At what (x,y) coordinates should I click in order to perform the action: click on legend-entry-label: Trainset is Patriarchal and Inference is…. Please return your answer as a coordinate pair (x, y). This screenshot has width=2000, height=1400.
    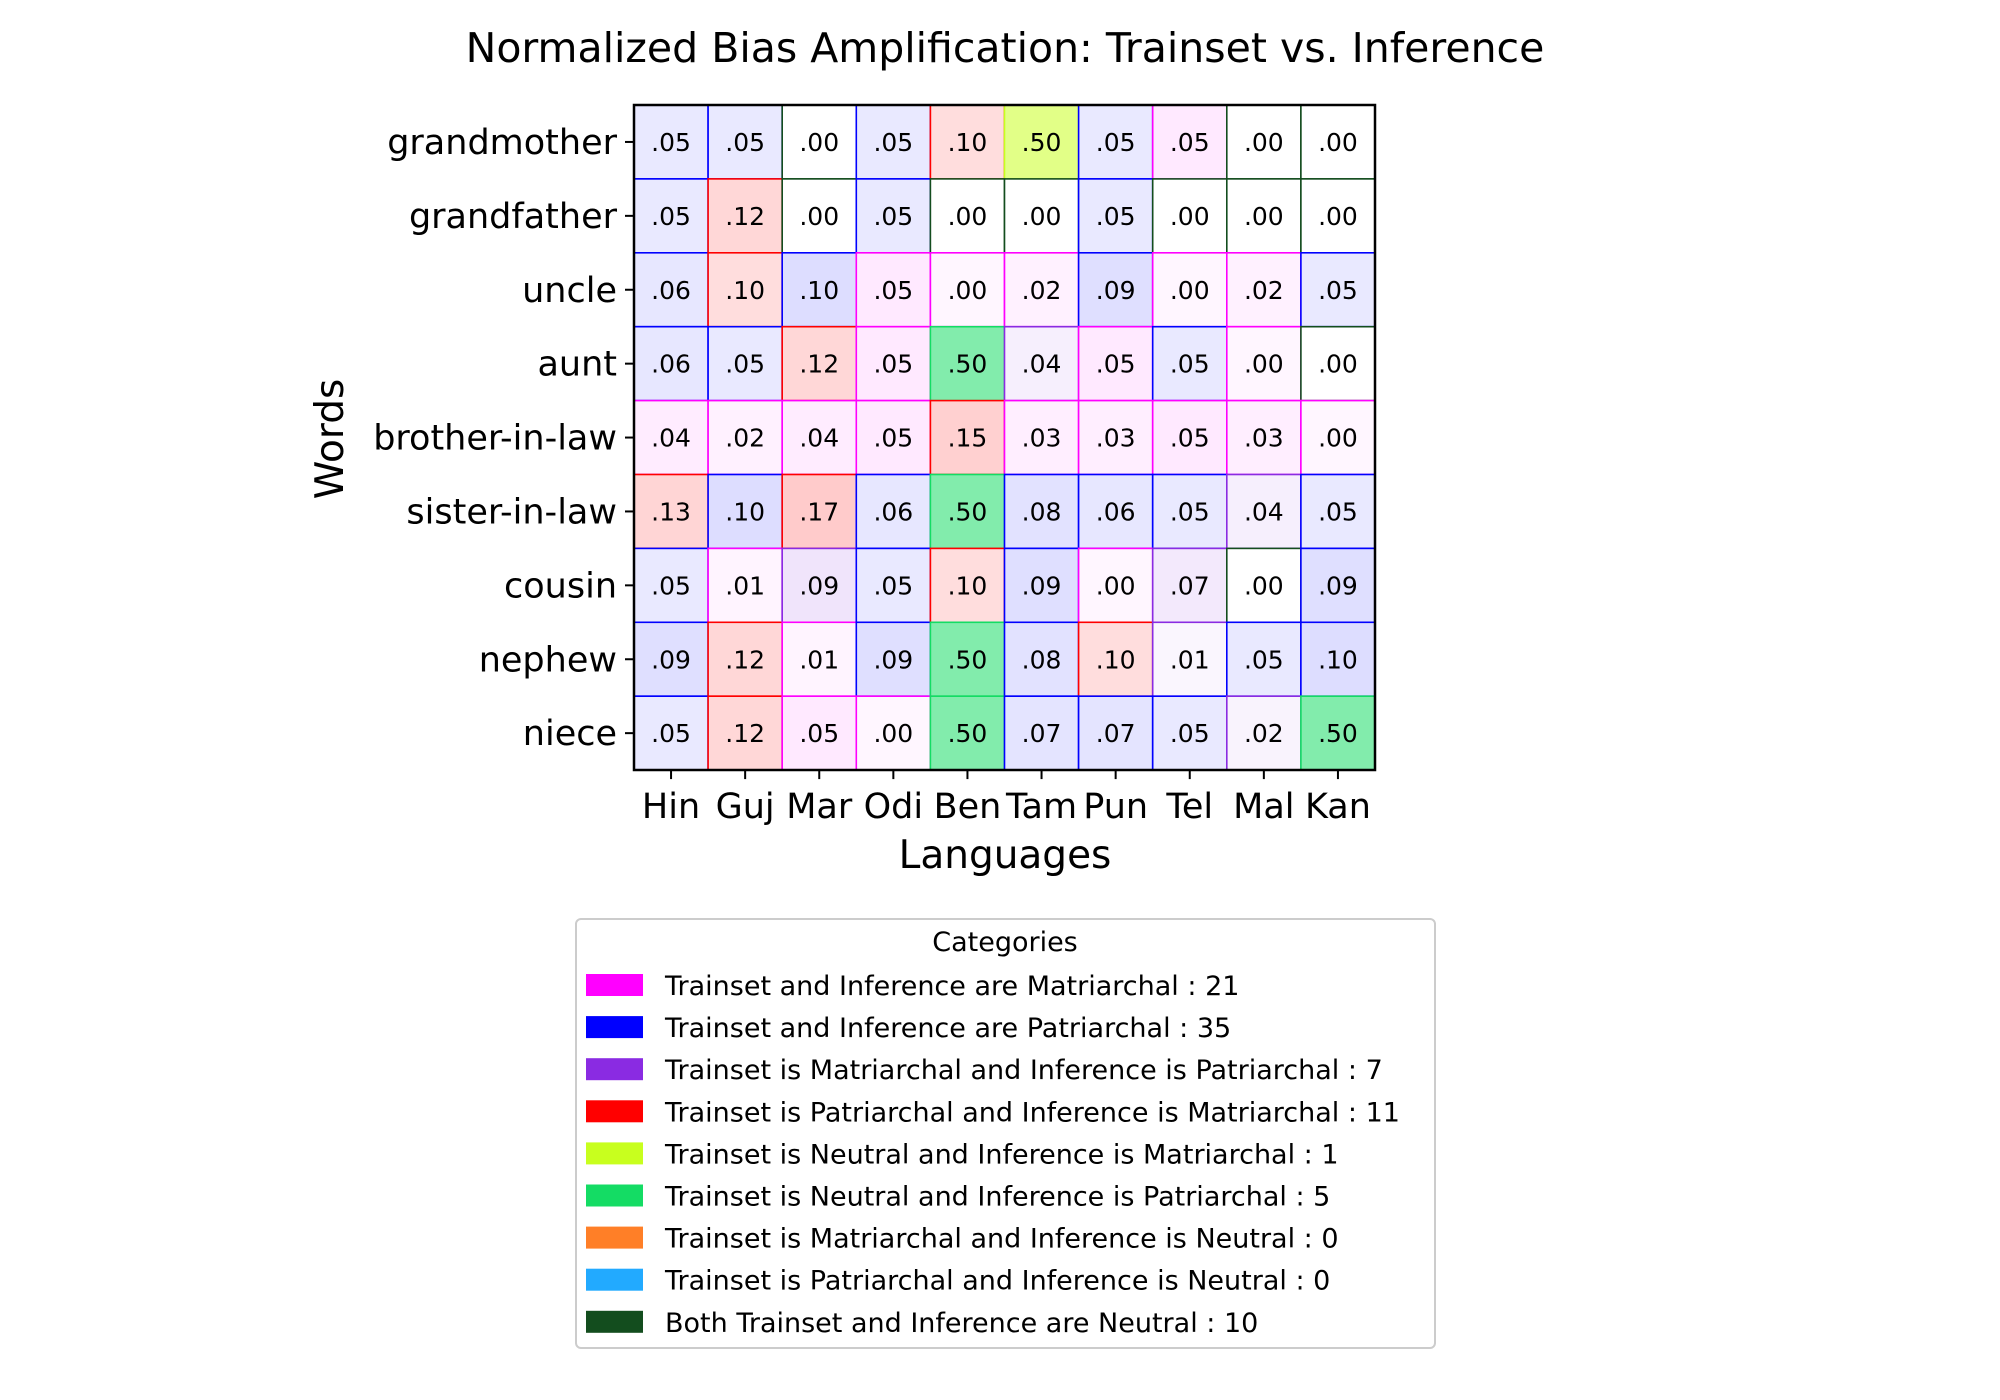
    Looking at the image, I should click on (997, 1281).